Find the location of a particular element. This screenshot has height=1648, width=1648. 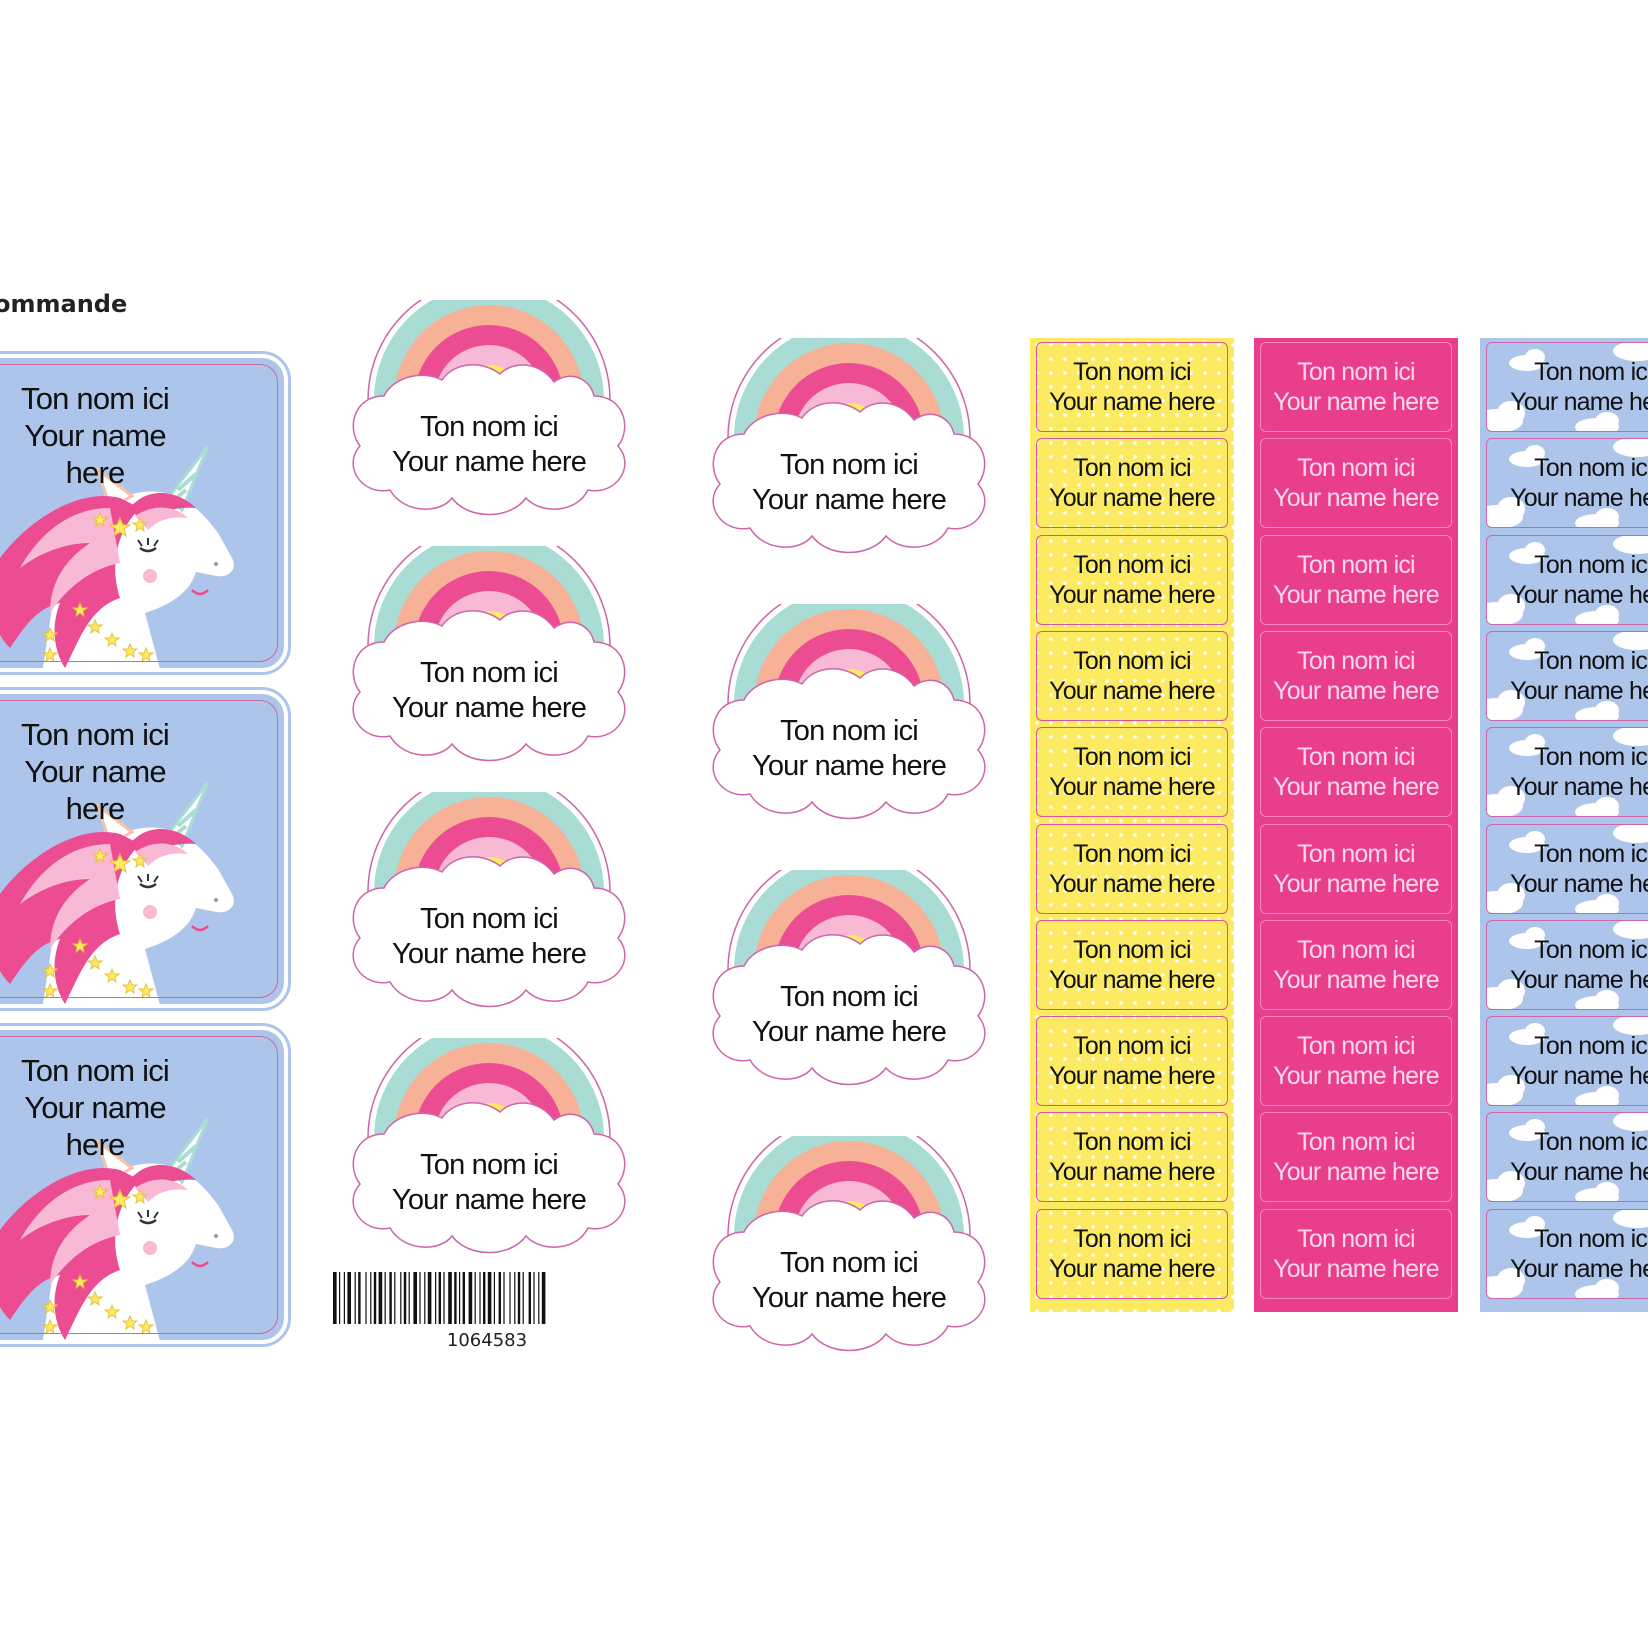

barcode-number: 1064583 is located at coordinates (487, 1340).